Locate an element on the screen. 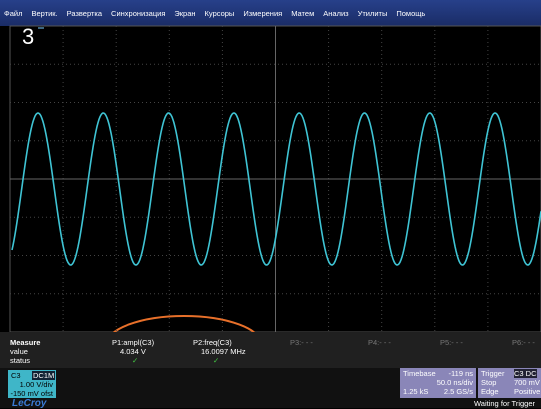 The image size is (541, 409). menu-item: Анализ is located at coordinates (336, 13).